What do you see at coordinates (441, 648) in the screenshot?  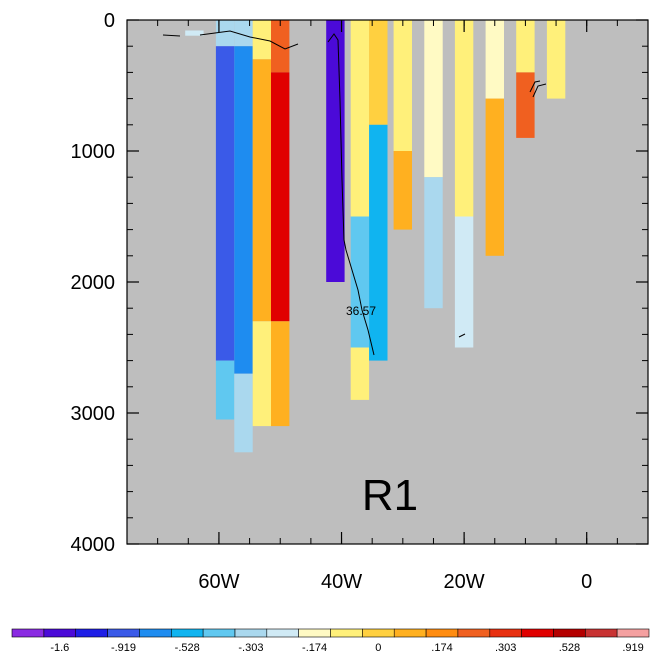 I see `colorbar-label: .174` at bounding box center [441, 648].